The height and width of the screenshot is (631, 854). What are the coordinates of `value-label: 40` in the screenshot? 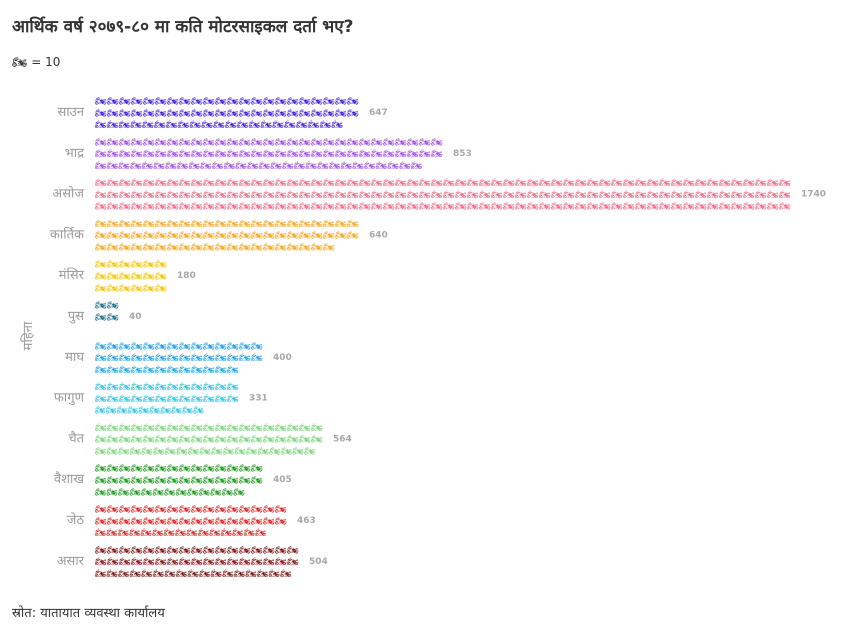 It's located at (135, 317).